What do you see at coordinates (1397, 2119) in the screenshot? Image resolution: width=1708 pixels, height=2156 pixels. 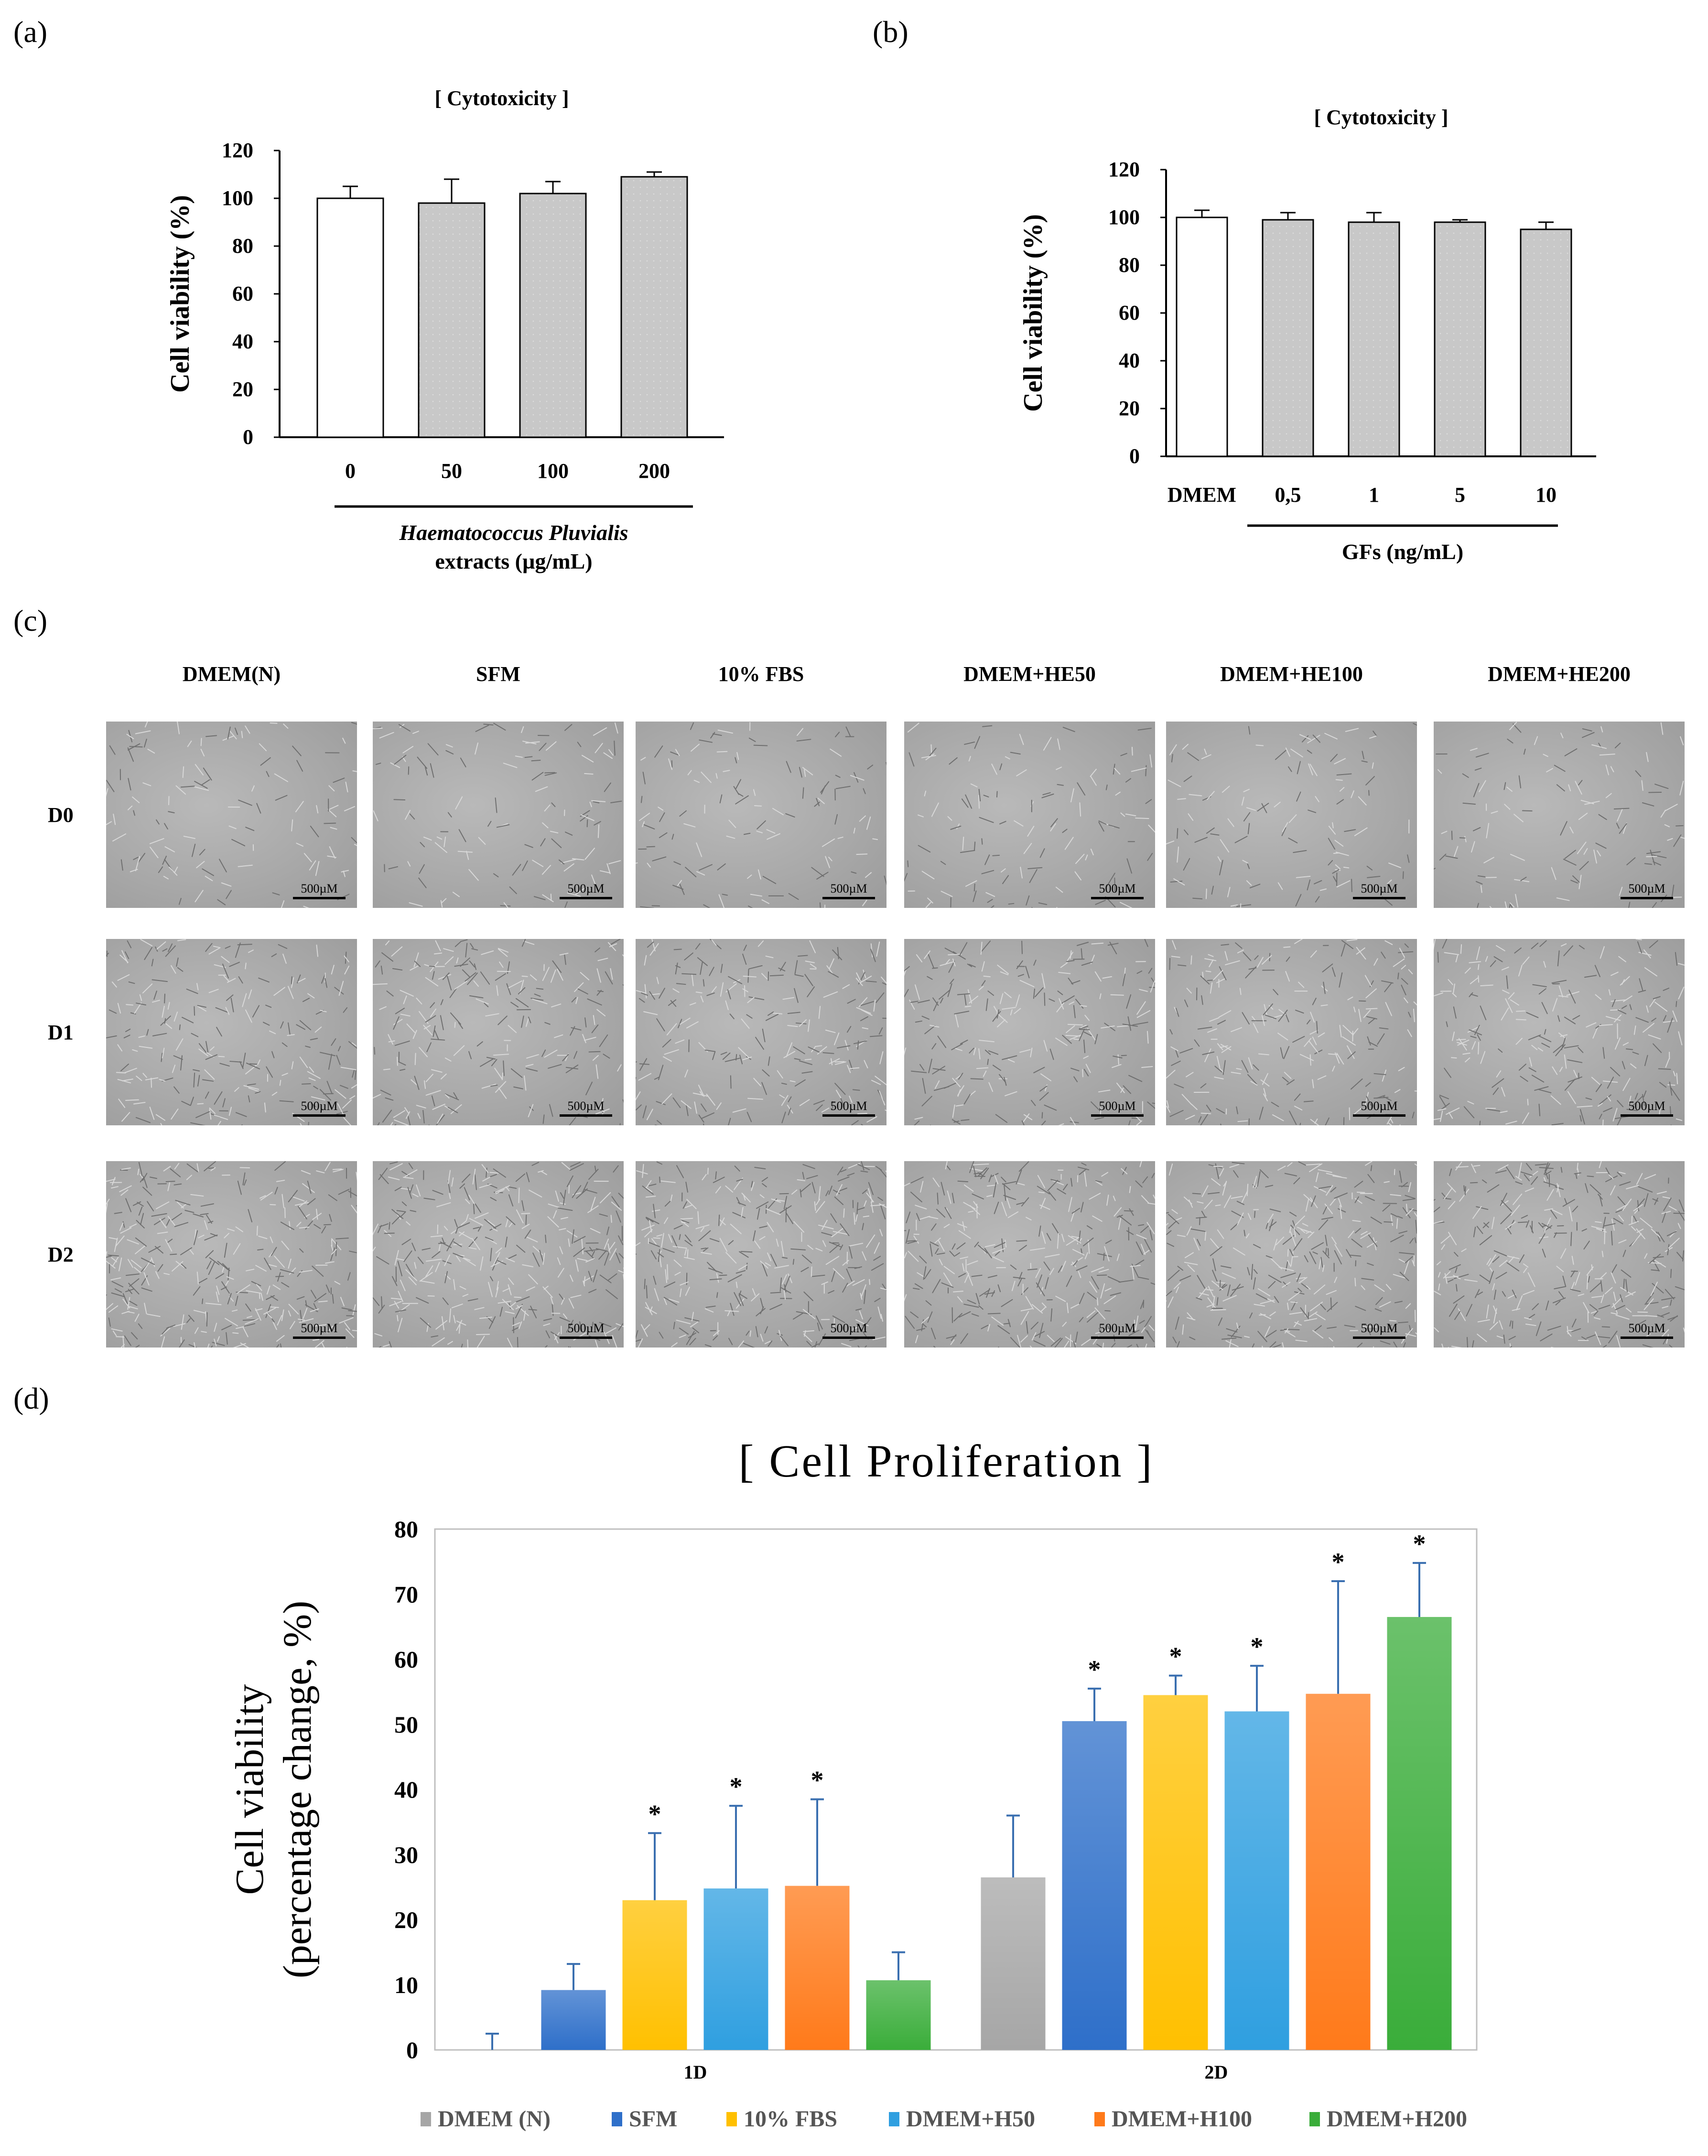 I see `legend-label: DMEM+H200` at bounding box center [1397, 2119].